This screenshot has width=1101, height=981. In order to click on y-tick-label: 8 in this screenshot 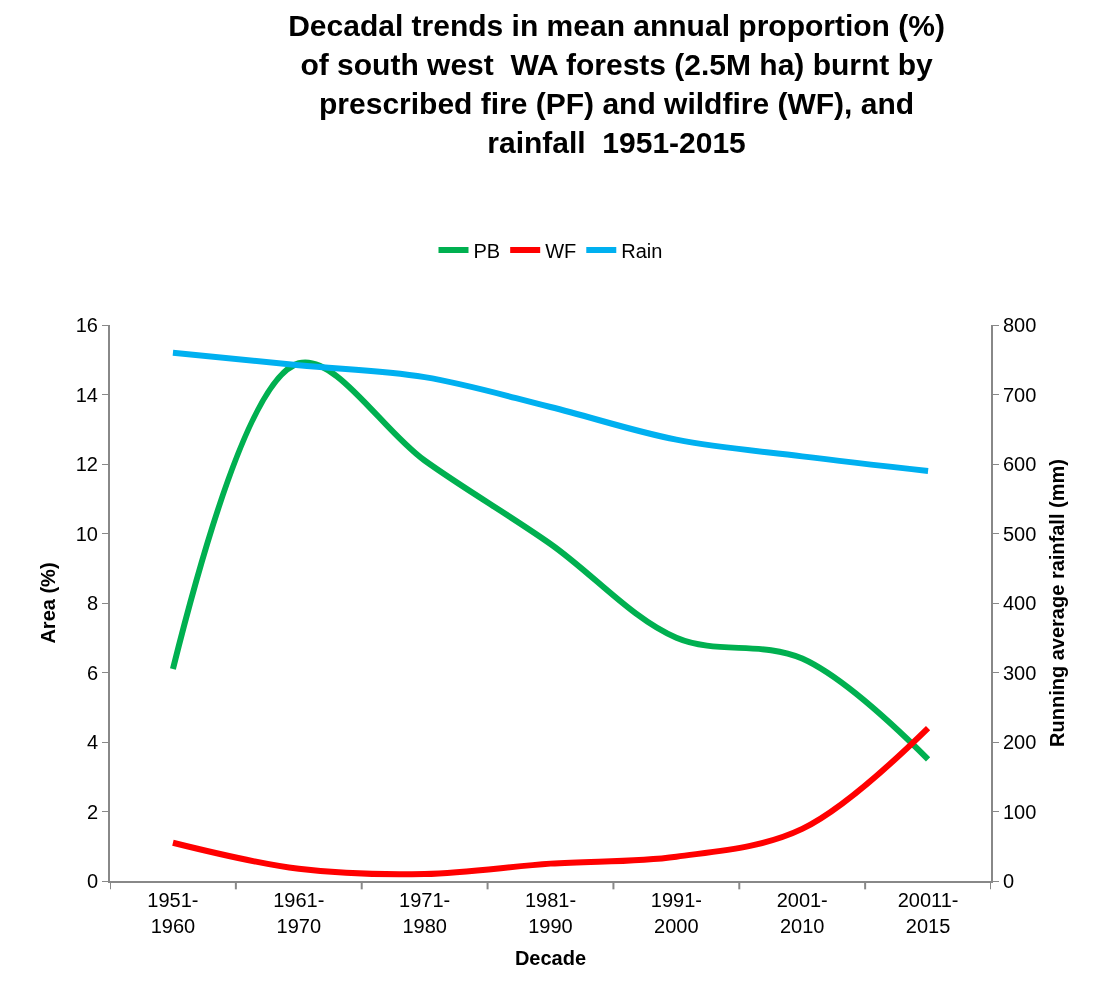, I will do `click(92, 603)`.